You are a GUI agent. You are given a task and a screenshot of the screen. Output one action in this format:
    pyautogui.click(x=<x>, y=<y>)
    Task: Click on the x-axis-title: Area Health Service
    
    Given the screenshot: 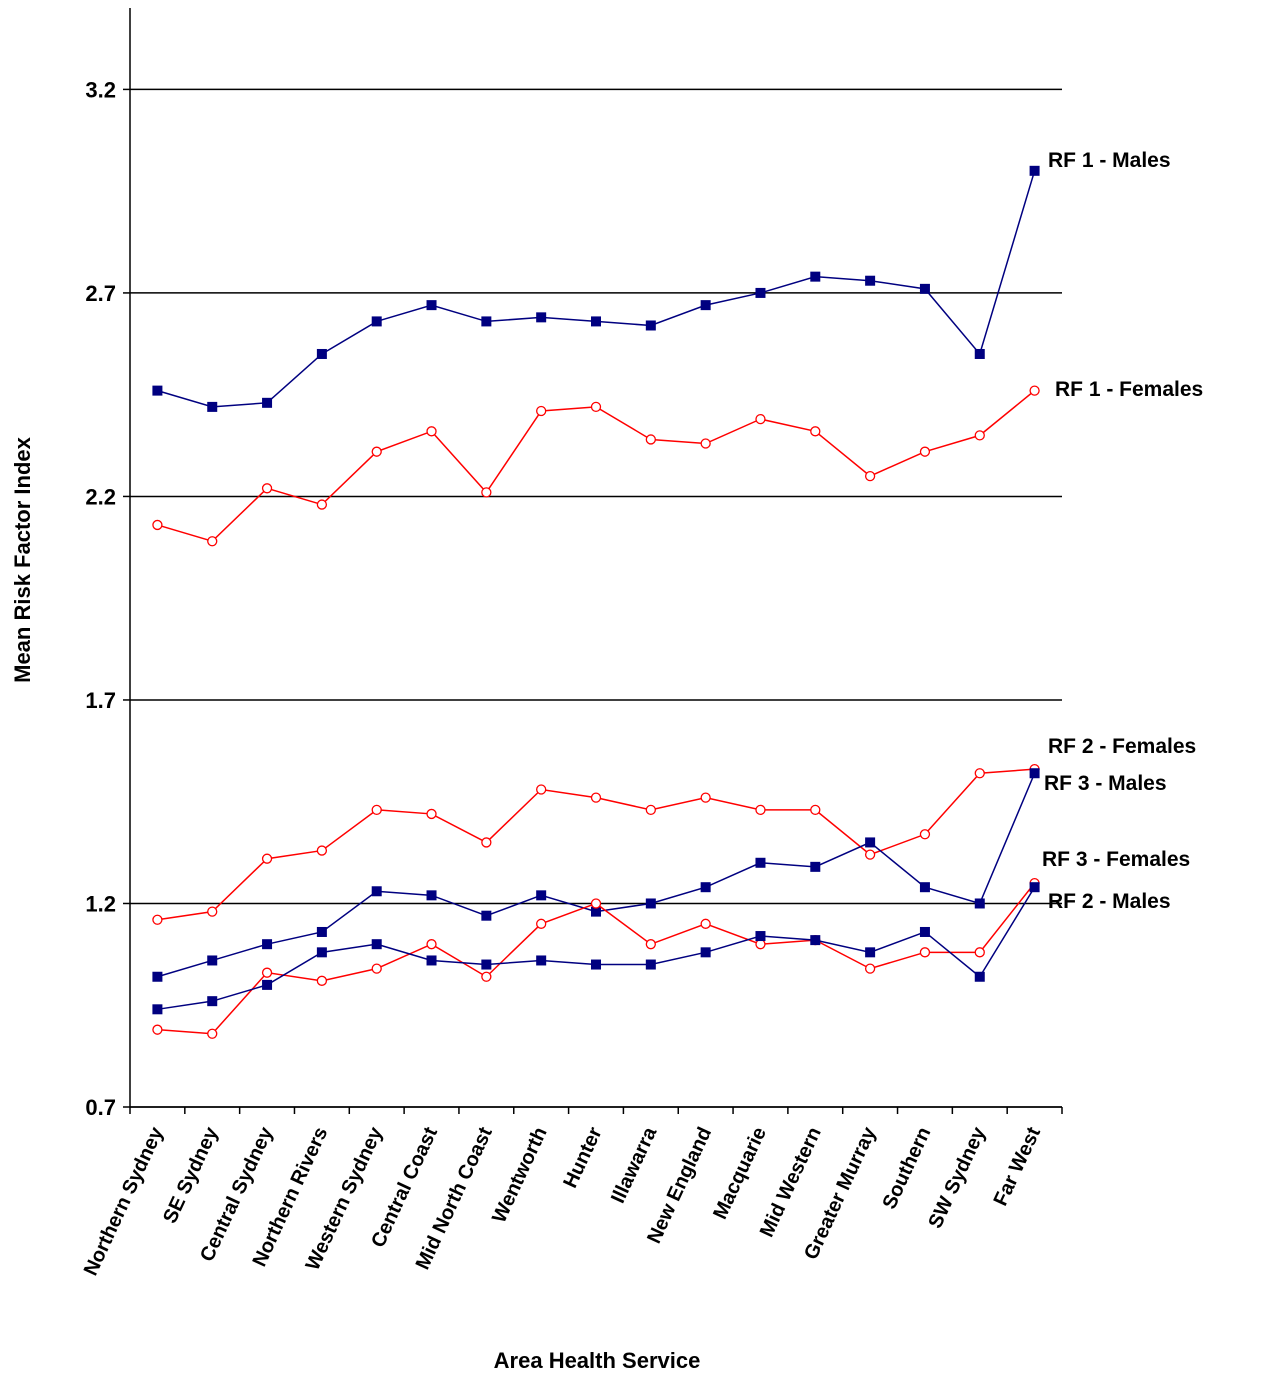 What is the action you would take?
    pyautogui.click(x=597, y=1360)
    